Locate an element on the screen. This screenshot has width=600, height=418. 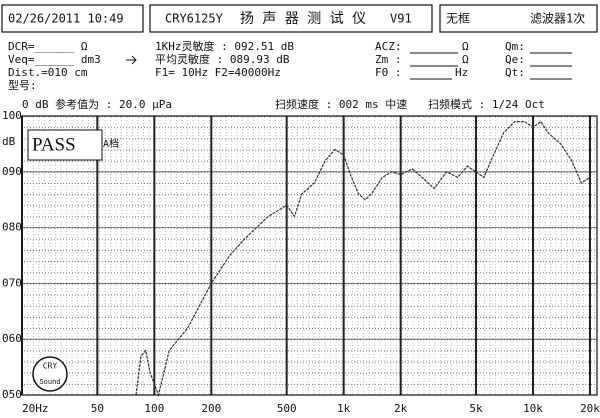
y-label: dB is located at coordinates (9, 141).